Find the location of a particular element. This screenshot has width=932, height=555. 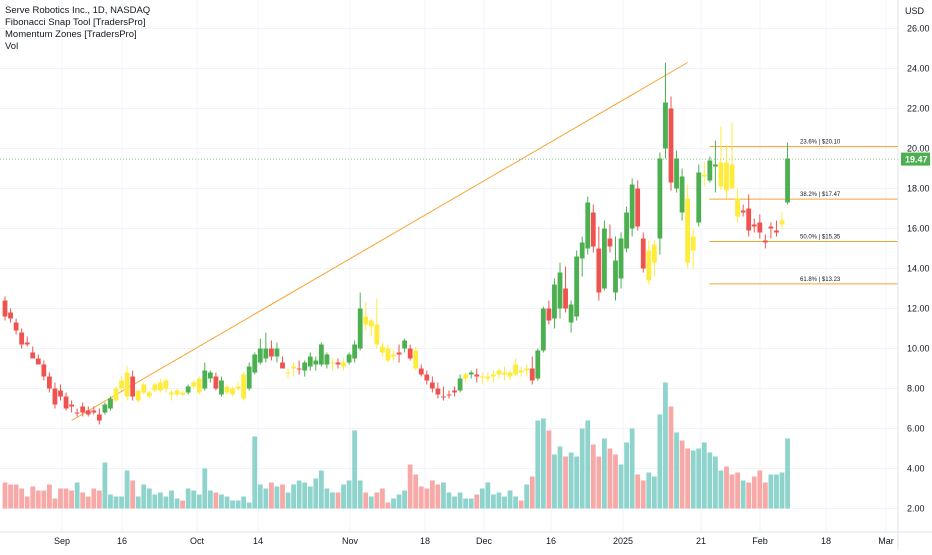

currency-label: USD is located at coordinates (914, 11).